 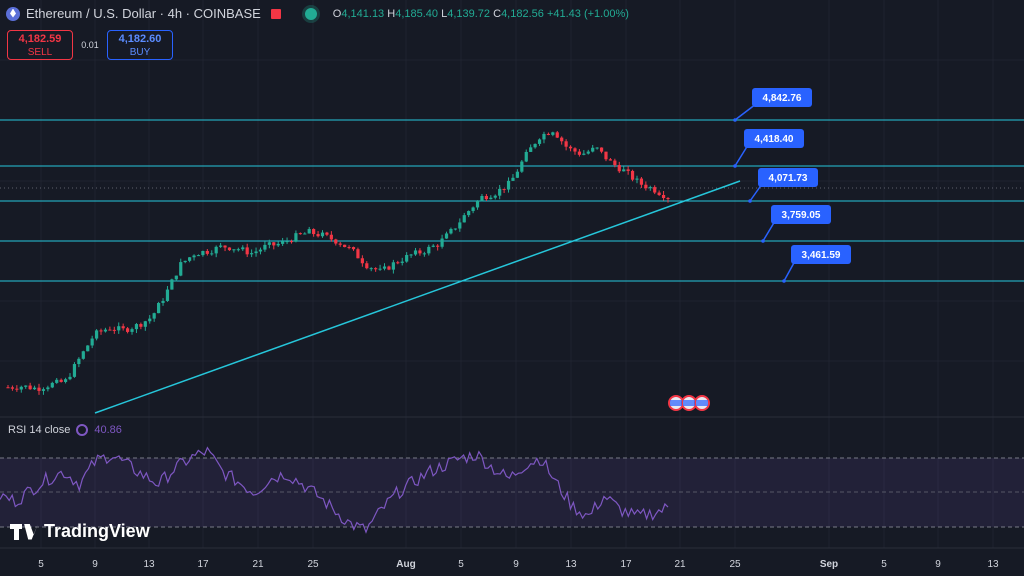 What do you see at coordinates (801, 215) in the screenshot?
I see `level-price-label: 3,759.05` at bounding box center [801, 215].